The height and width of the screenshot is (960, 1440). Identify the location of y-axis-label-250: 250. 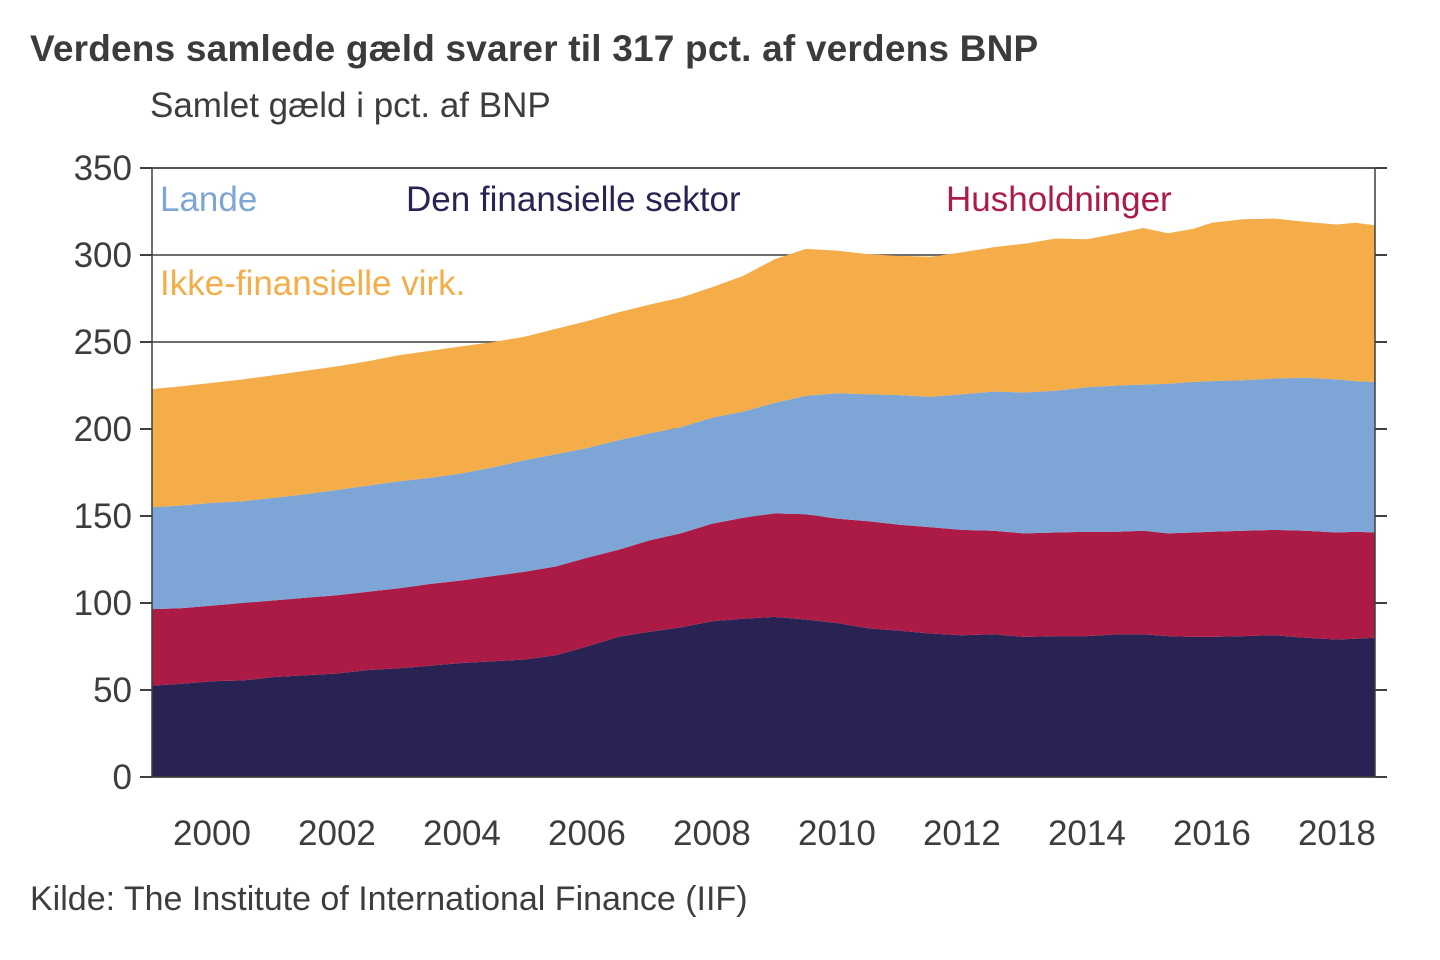
(103, 342).